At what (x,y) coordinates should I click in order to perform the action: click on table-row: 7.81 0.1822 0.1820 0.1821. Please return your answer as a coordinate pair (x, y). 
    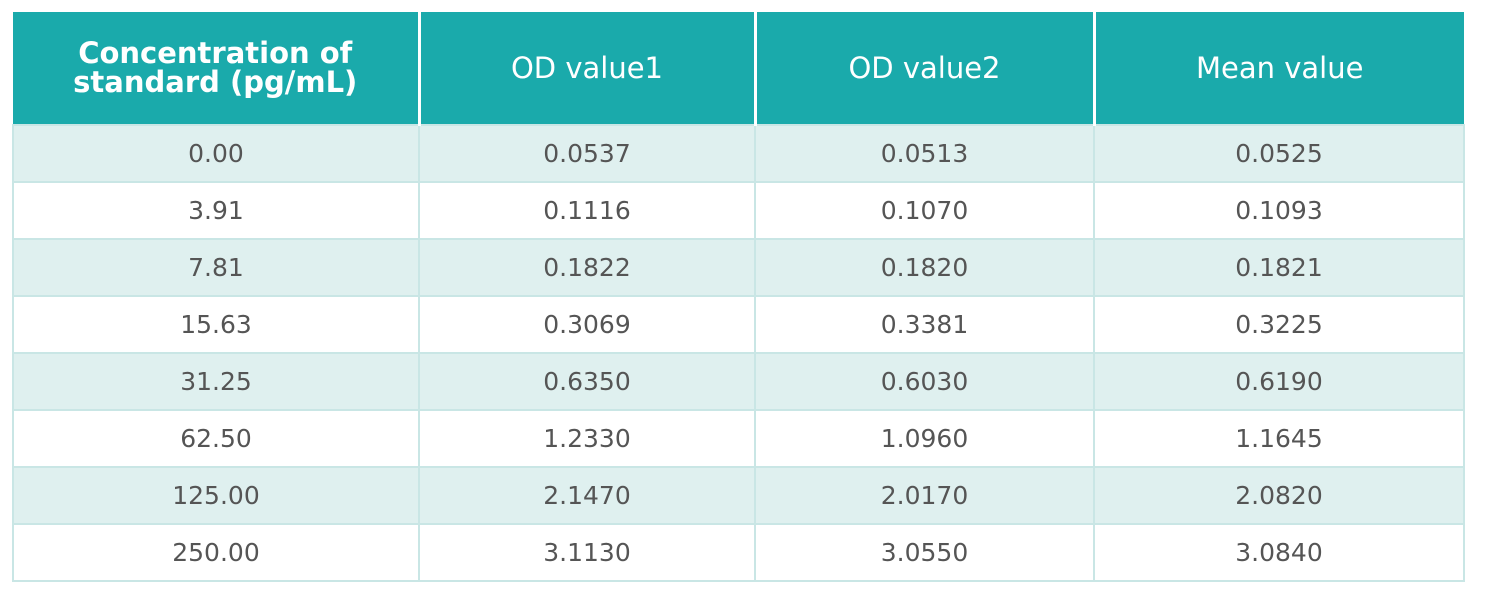
    Looking at the image, I should click on (738, 267).